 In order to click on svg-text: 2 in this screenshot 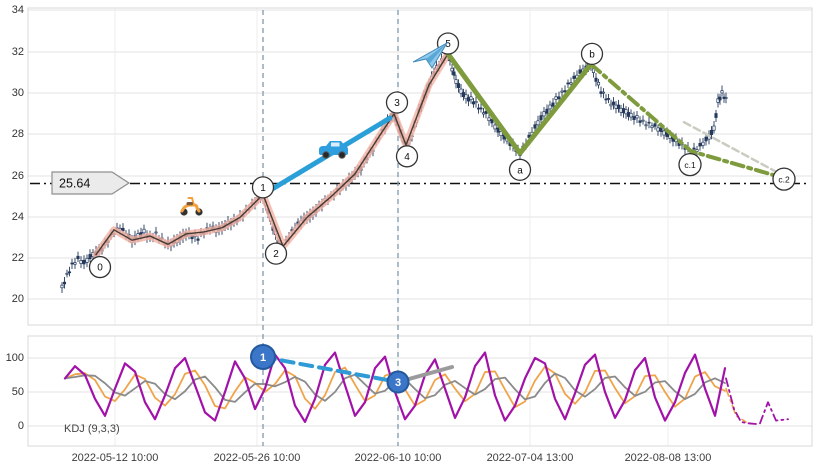, I will do `click(276, 254)`.